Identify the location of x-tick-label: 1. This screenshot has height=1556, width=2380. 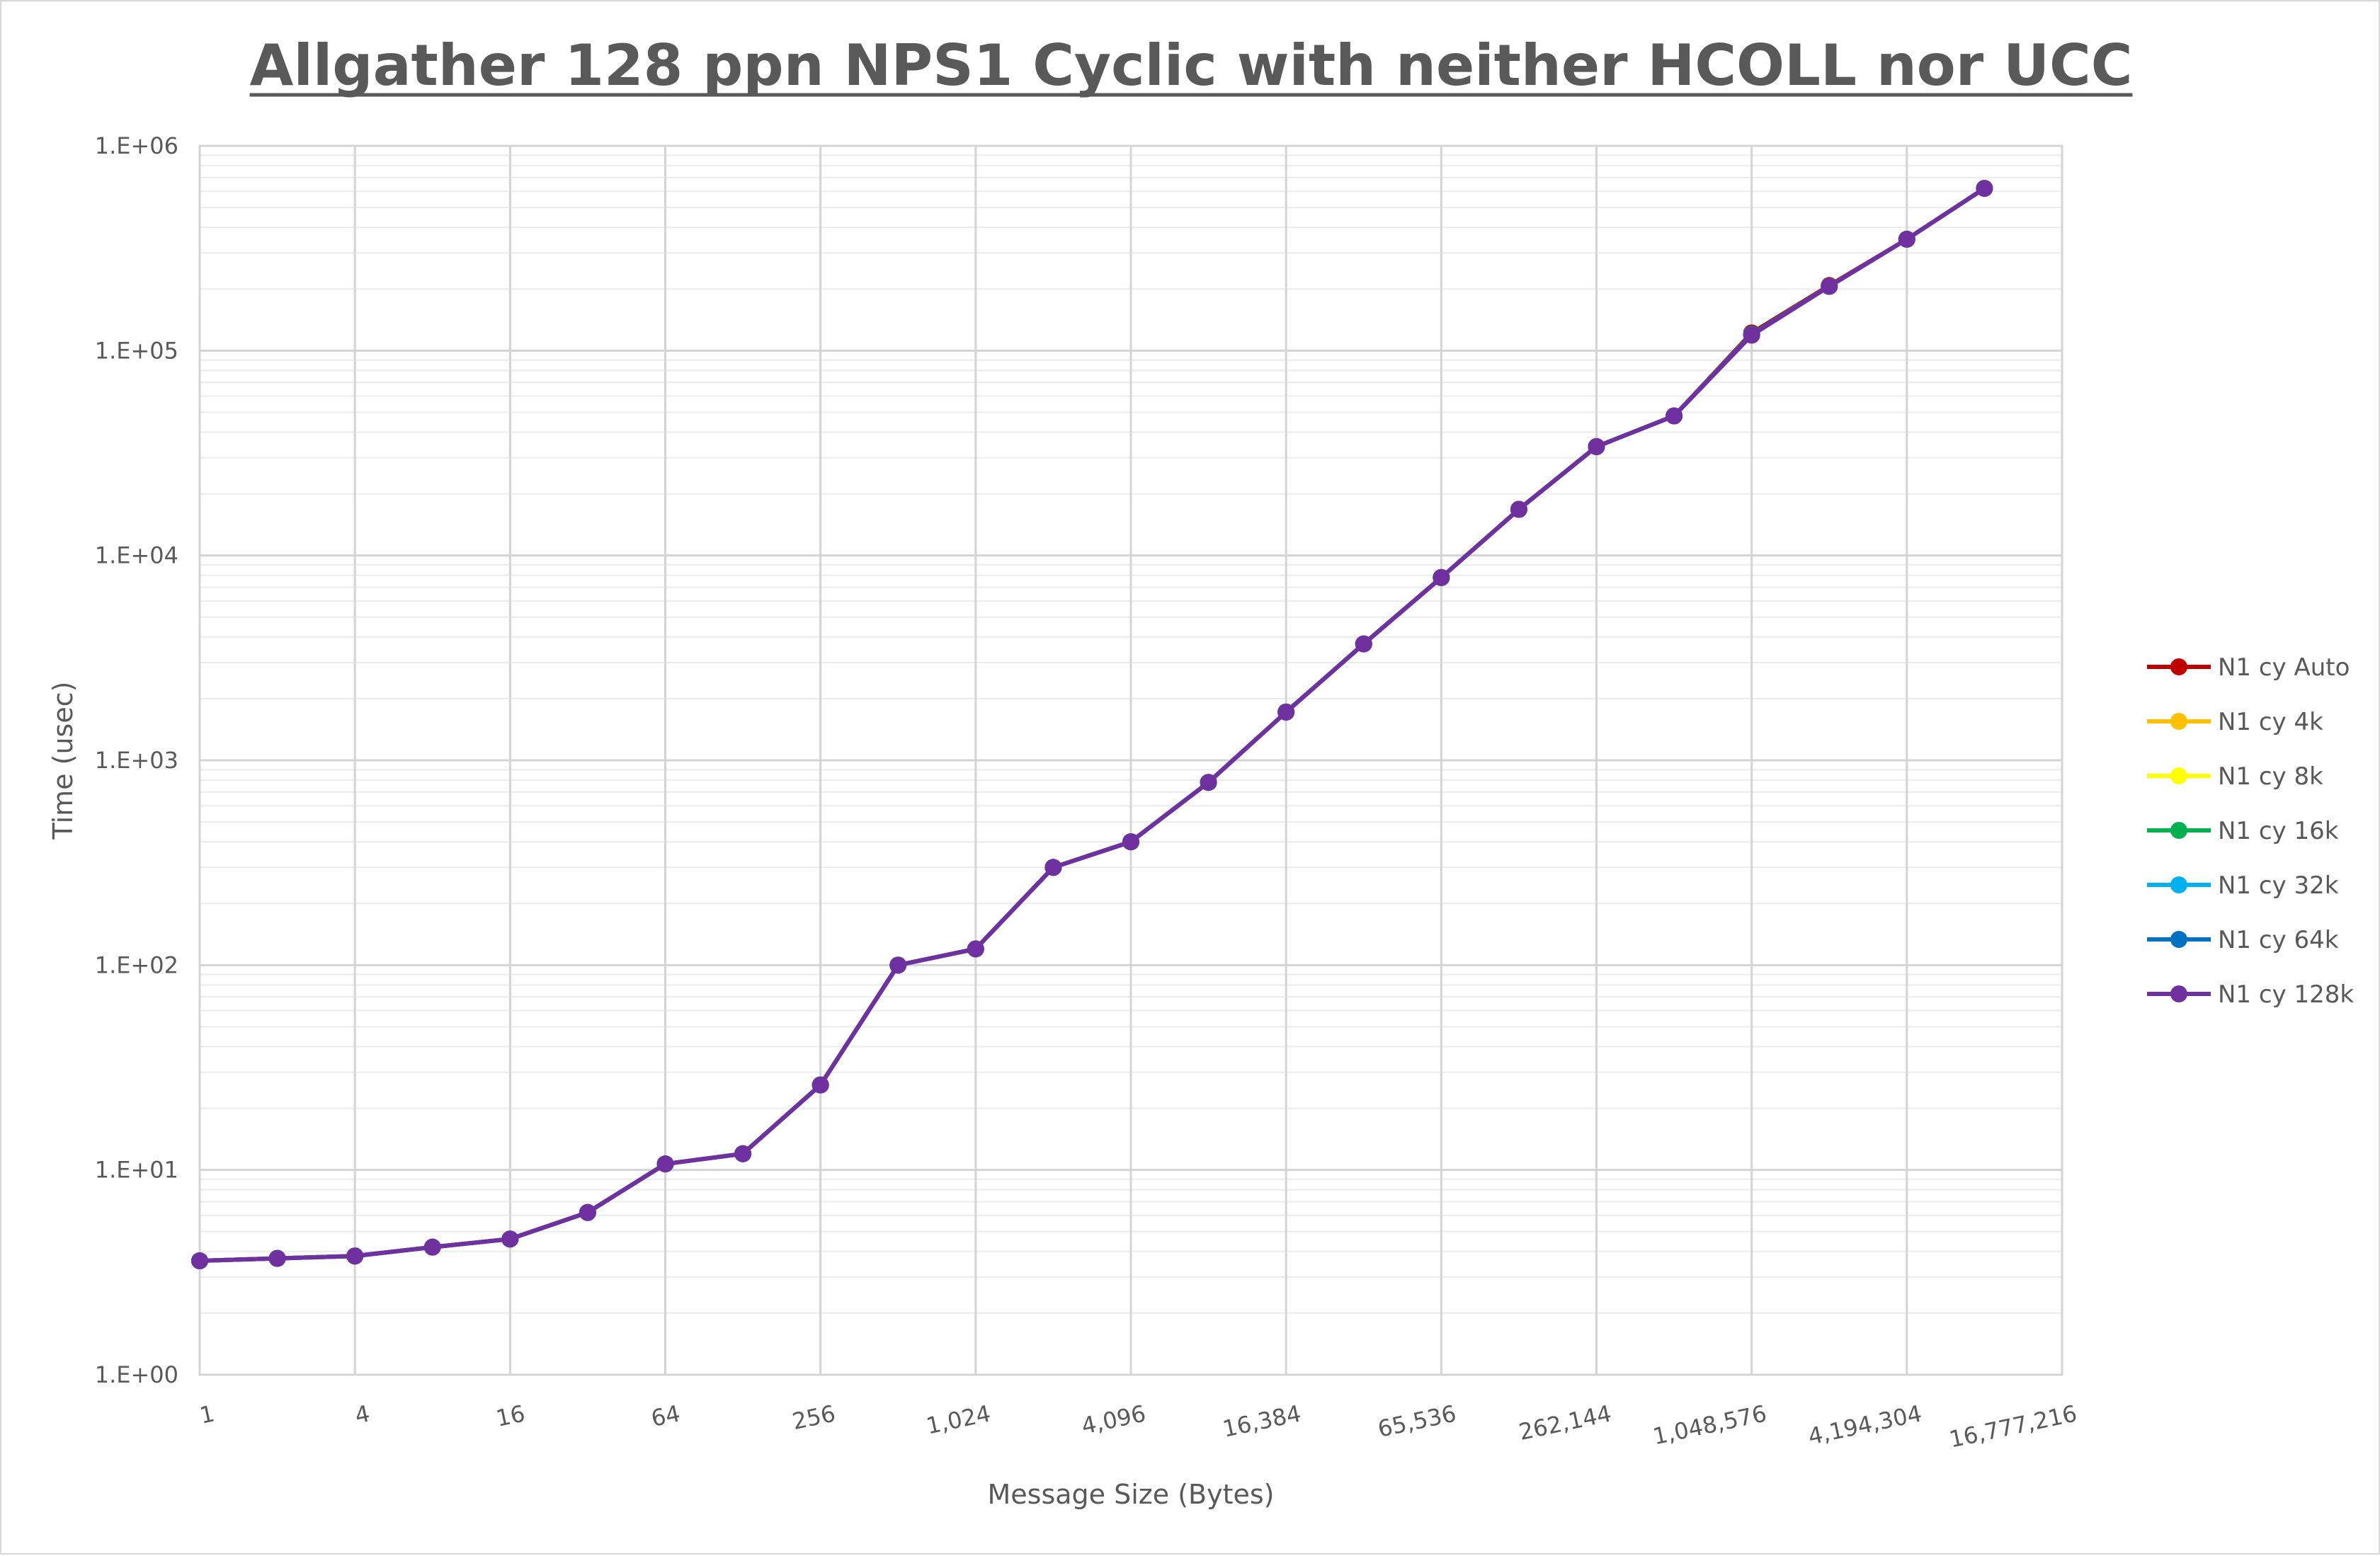
(207, 1414).